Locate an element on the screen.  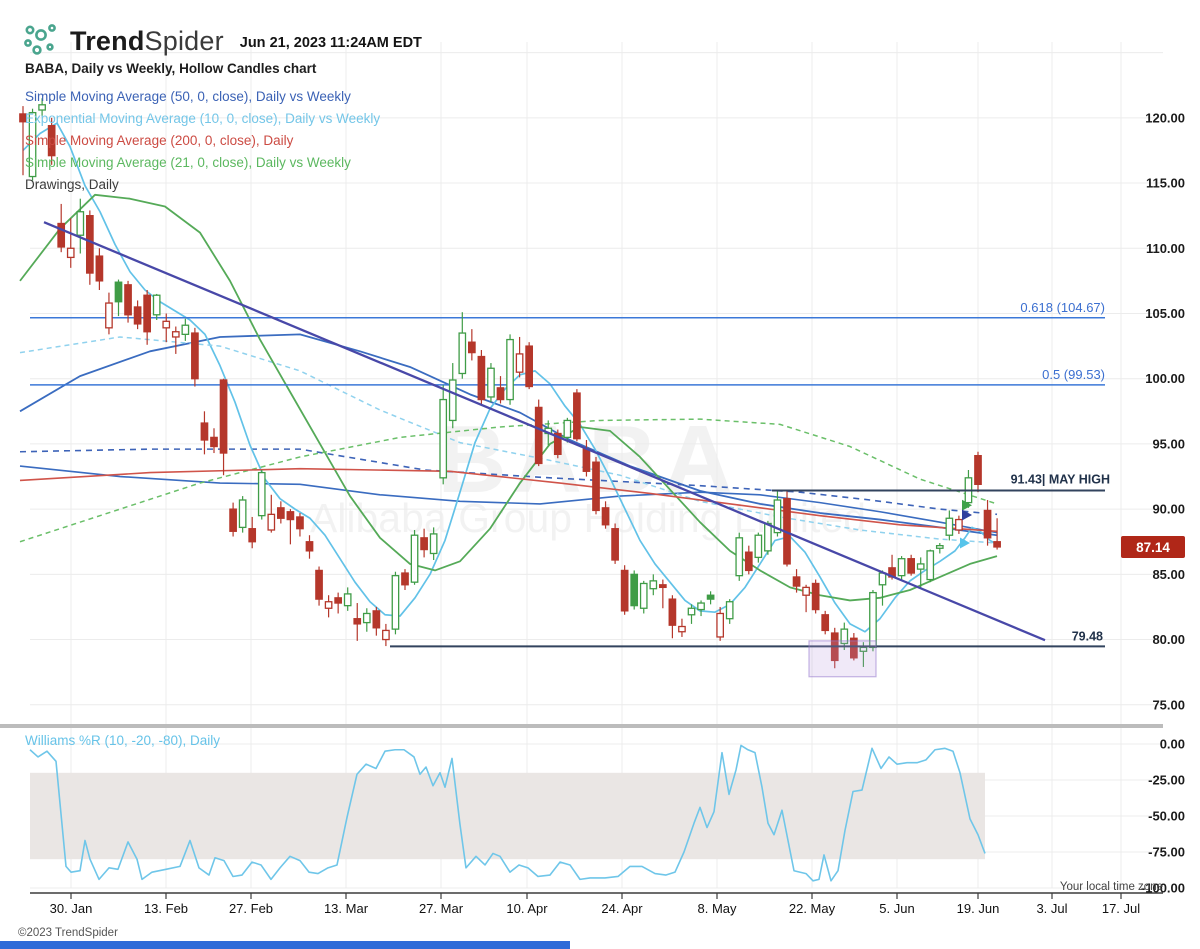
svg-text: 100.00 is located at coordinates (1165, 378).